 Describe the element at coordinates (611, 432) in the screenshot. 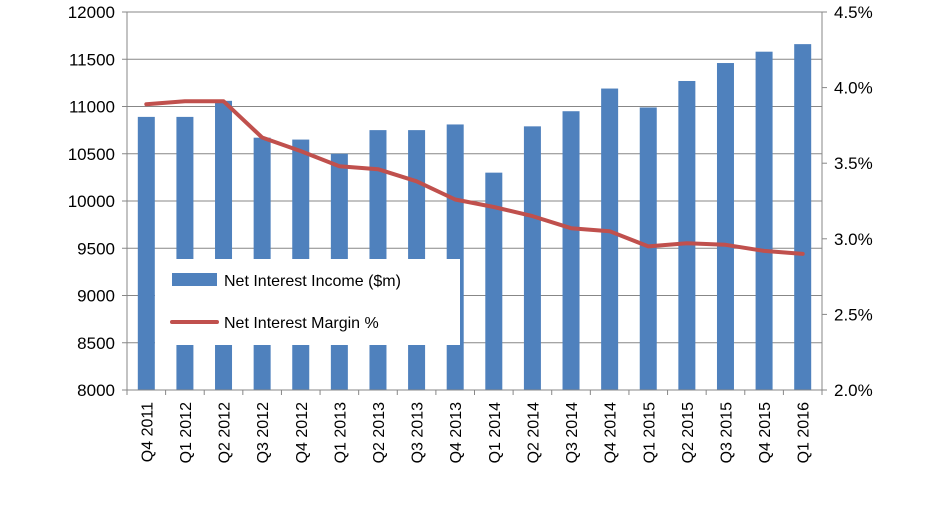

I see `x-tick-label: Q4 2014` at that location.